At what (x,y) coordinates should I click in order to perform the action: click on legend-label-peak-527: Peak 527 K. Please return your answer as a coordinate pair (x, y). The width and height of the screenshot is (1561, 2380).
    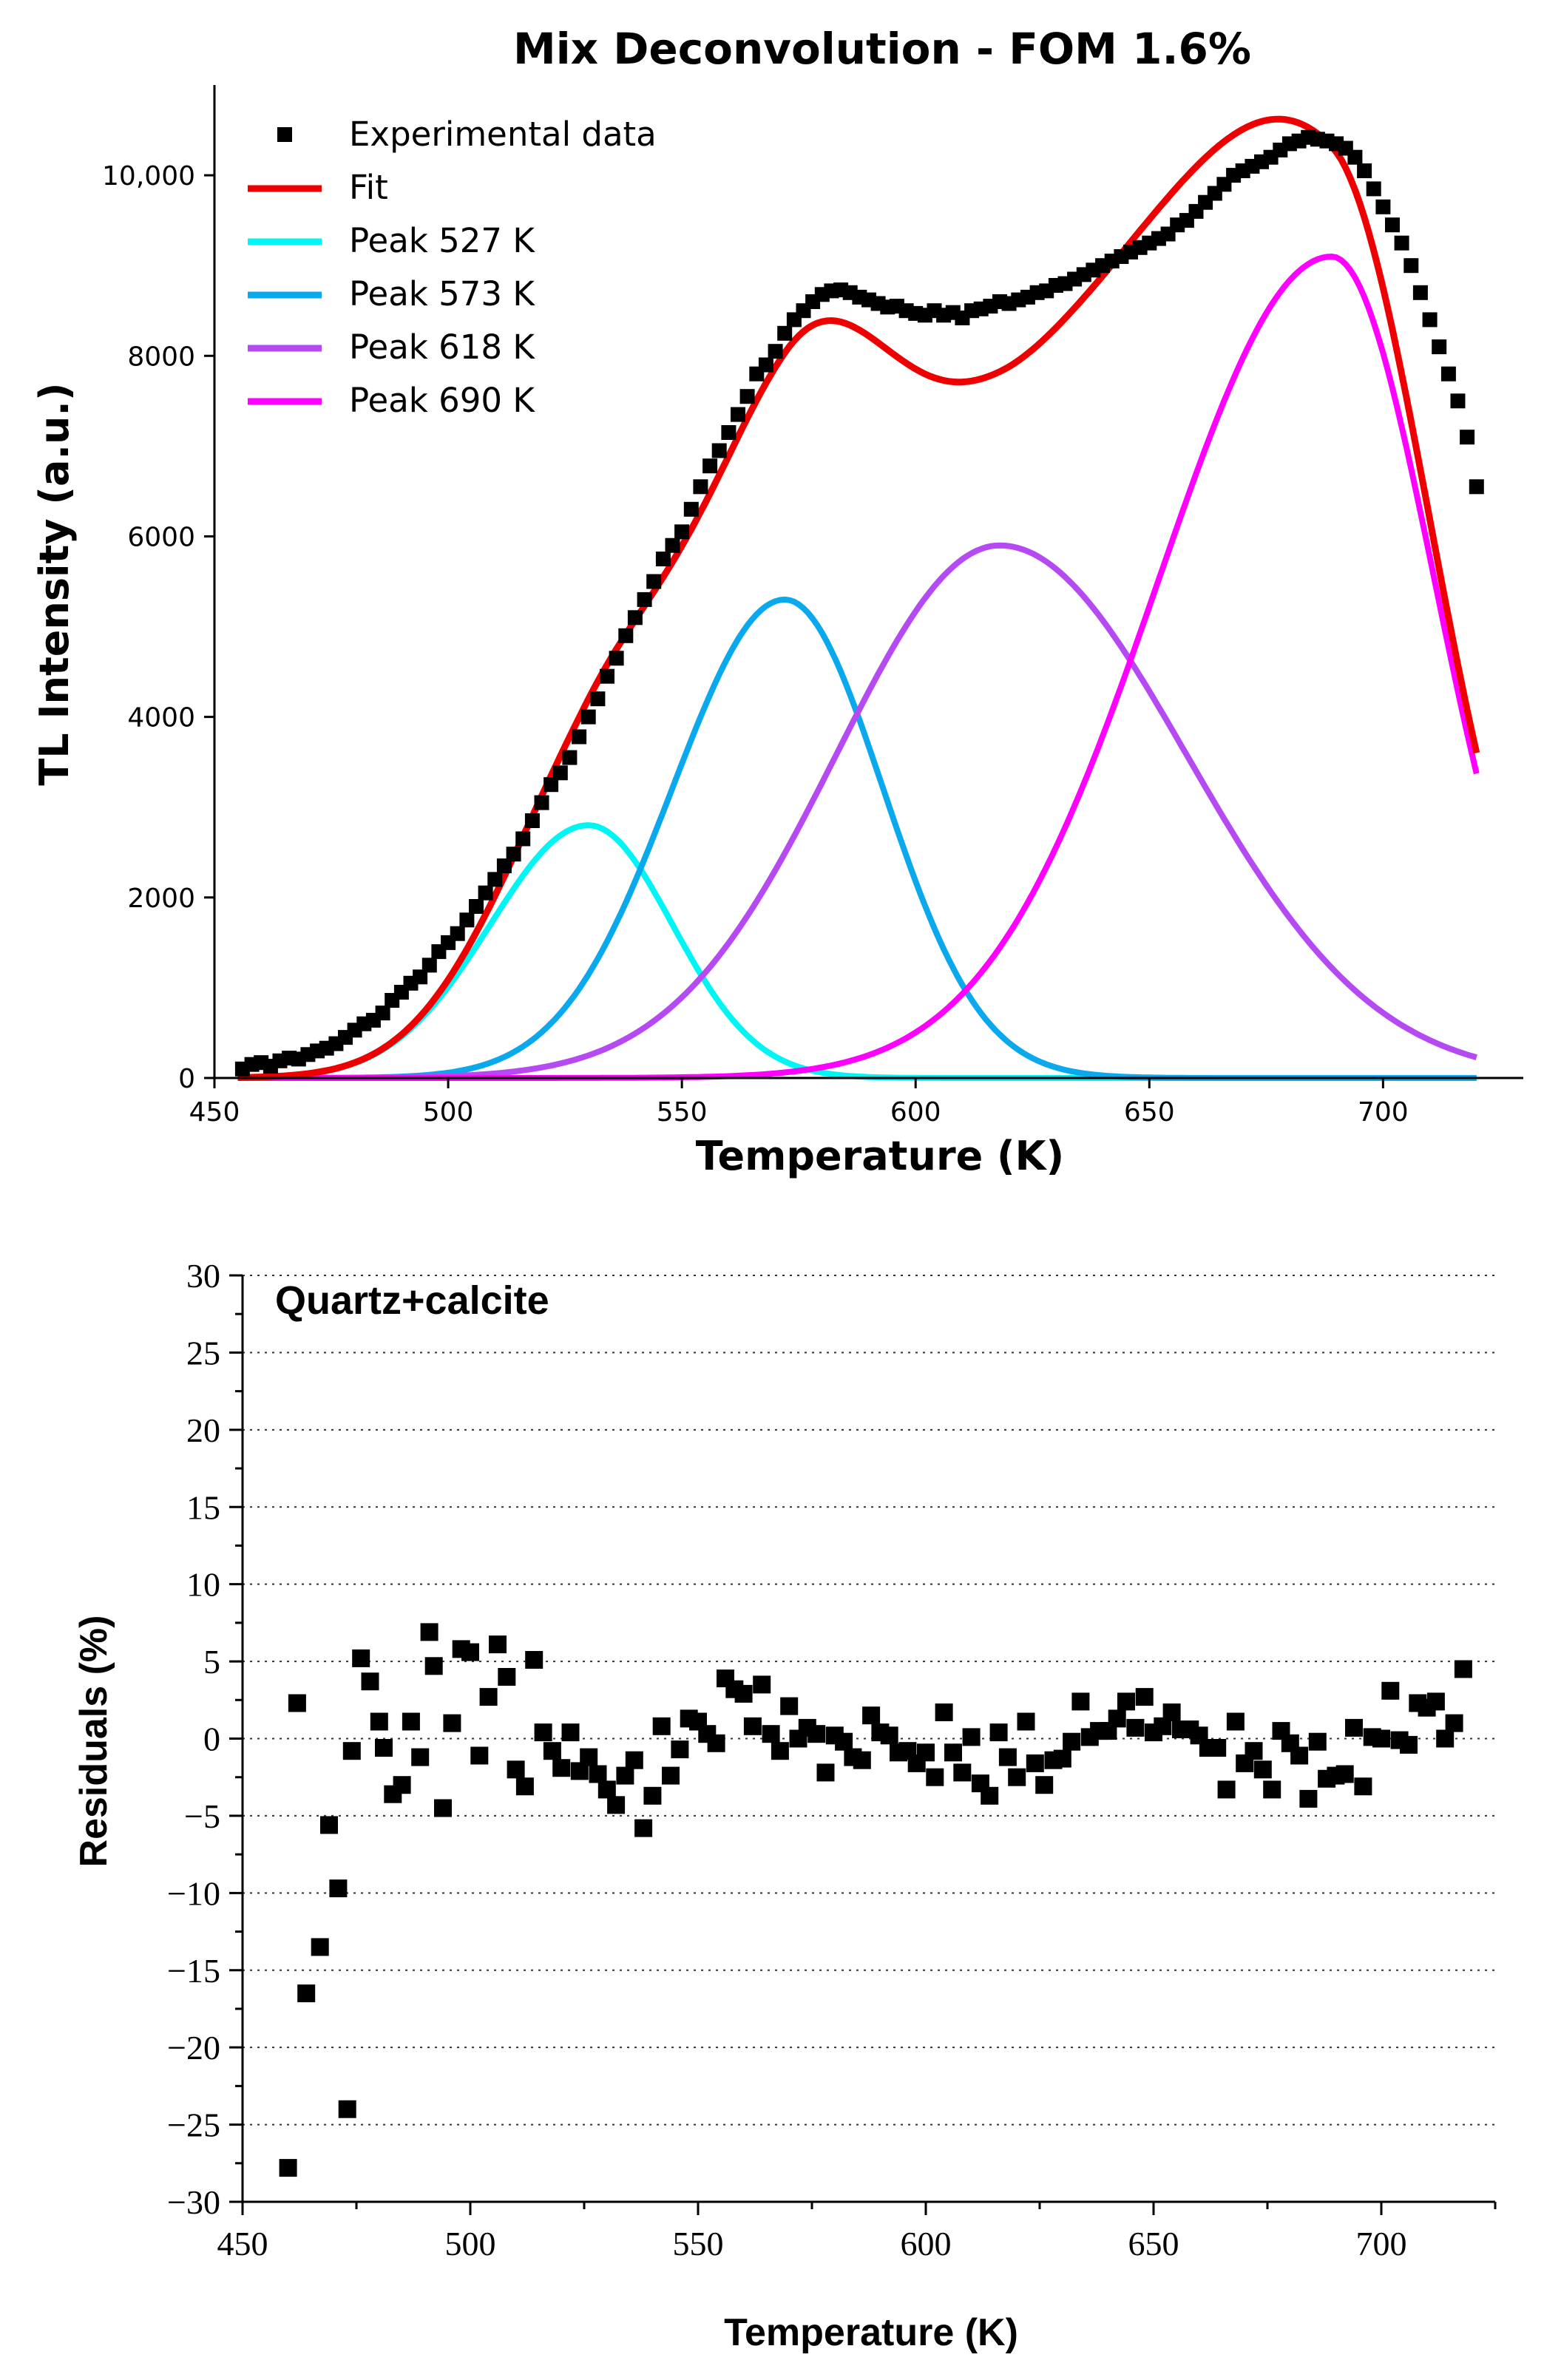
    Looking at the image, I should click on (442, 240).